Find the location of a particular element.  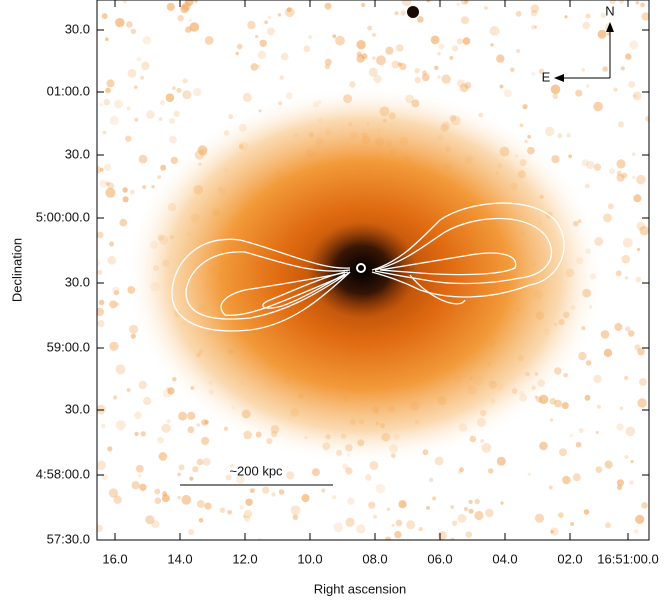

x-tick-label: 06.0 is located at coordinates (439, 558).